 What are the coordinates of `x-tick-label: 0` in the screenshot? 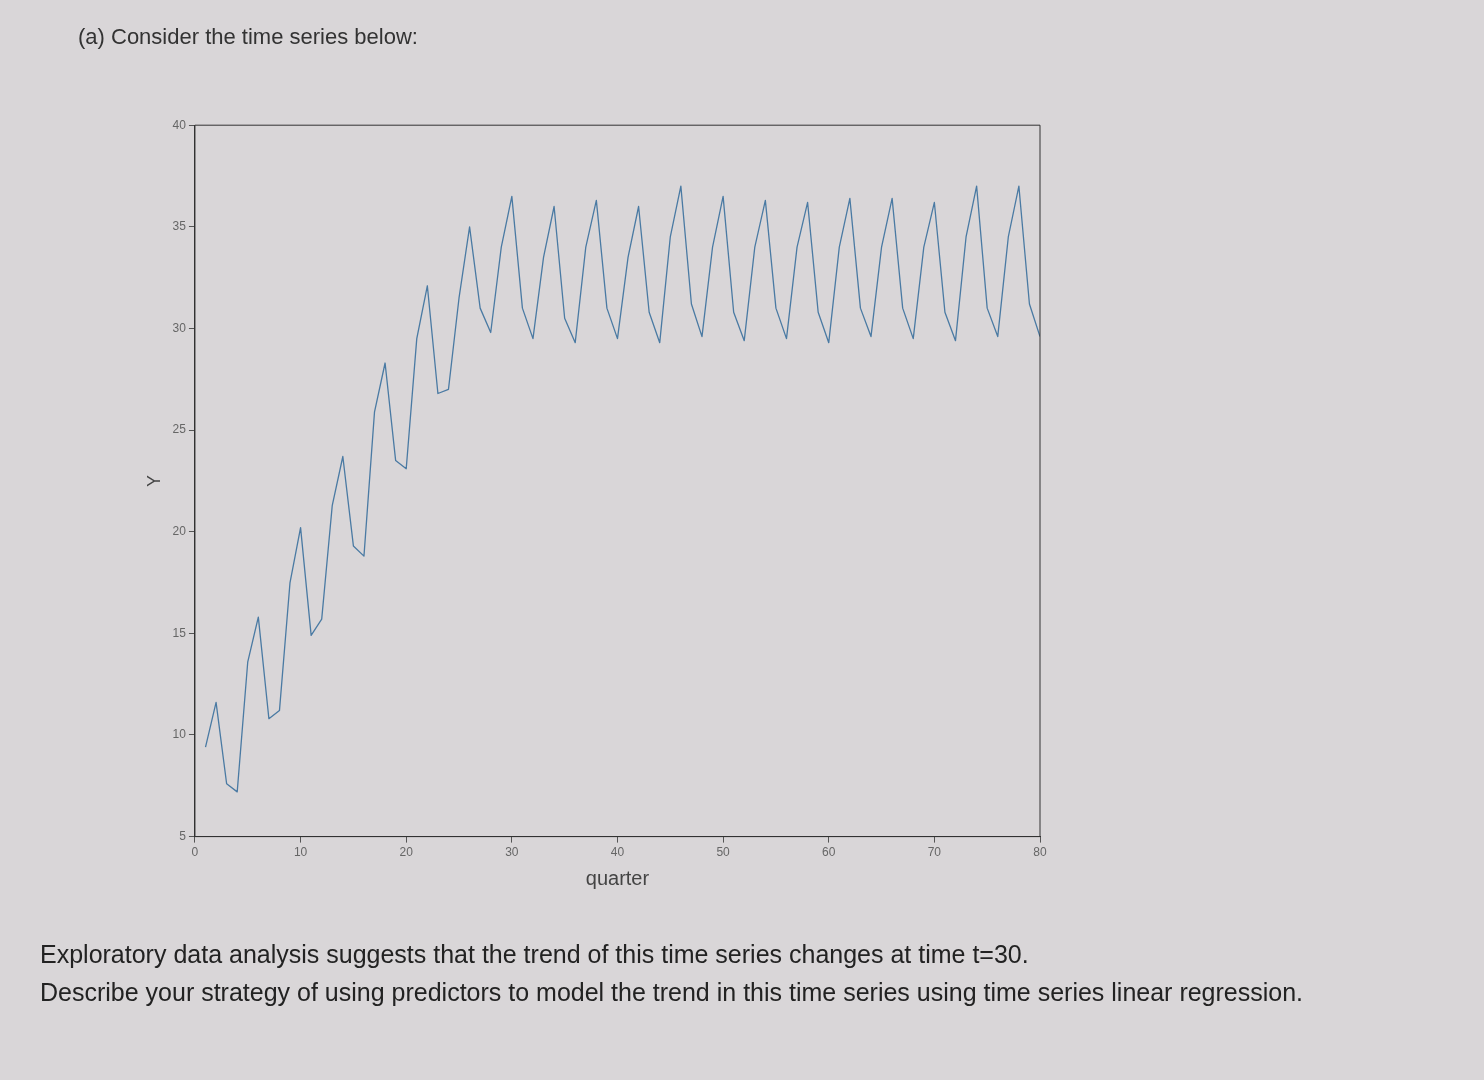 It's located at (195, 852).